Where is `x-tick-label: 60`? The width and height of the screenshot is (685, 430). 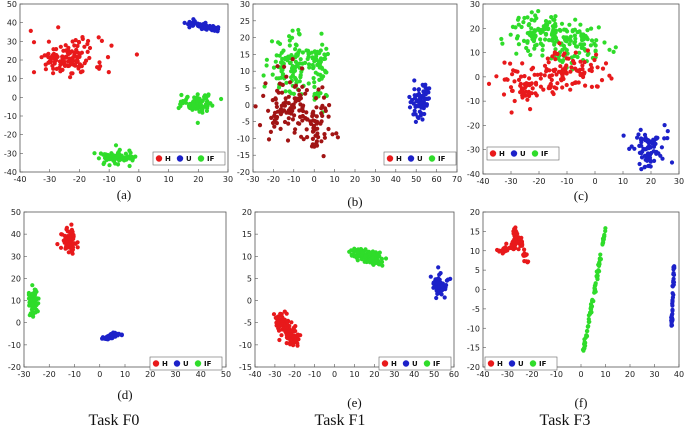 x-tick-label: 60 is located at coordinates (437, 179).